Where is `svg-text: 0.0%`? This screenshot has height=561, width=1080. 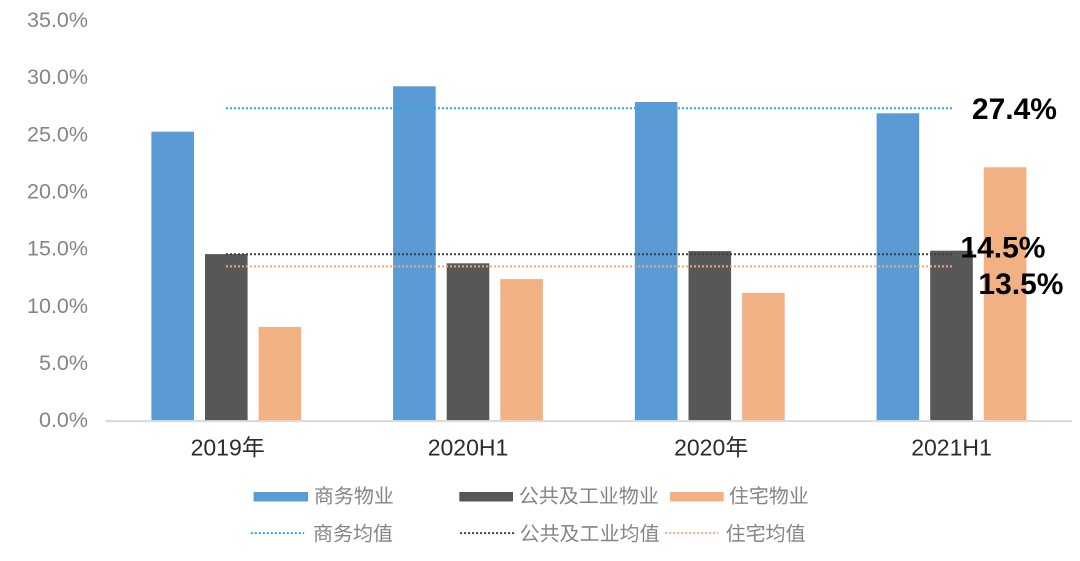
svg-text: 0.0% is located at coordinates (63, 420).